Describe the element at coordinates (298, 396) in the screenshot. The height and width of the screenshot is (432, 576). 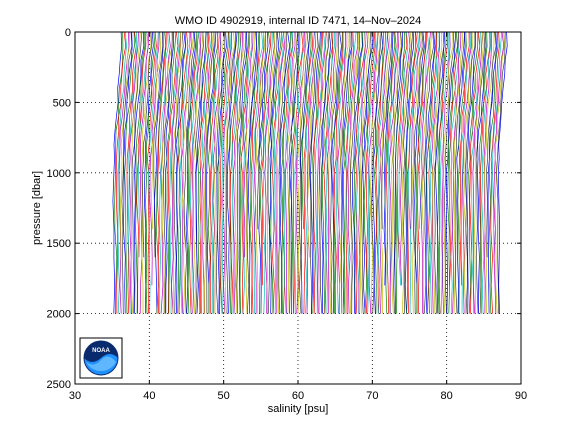
I see `x-tick-labels: 30 40 50 60 70 80 90` at that location.